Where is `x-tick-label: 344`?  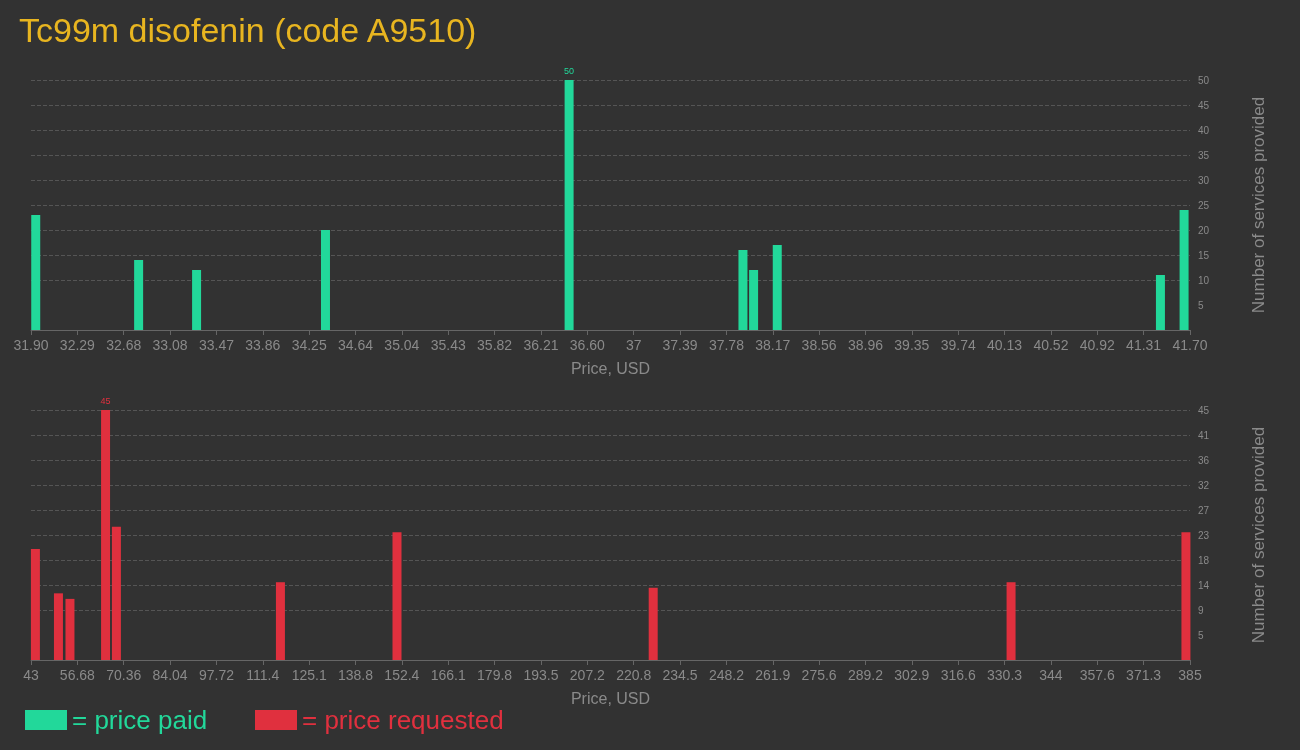
x-tick-label: 344 is located at coordinates (1051, 675).